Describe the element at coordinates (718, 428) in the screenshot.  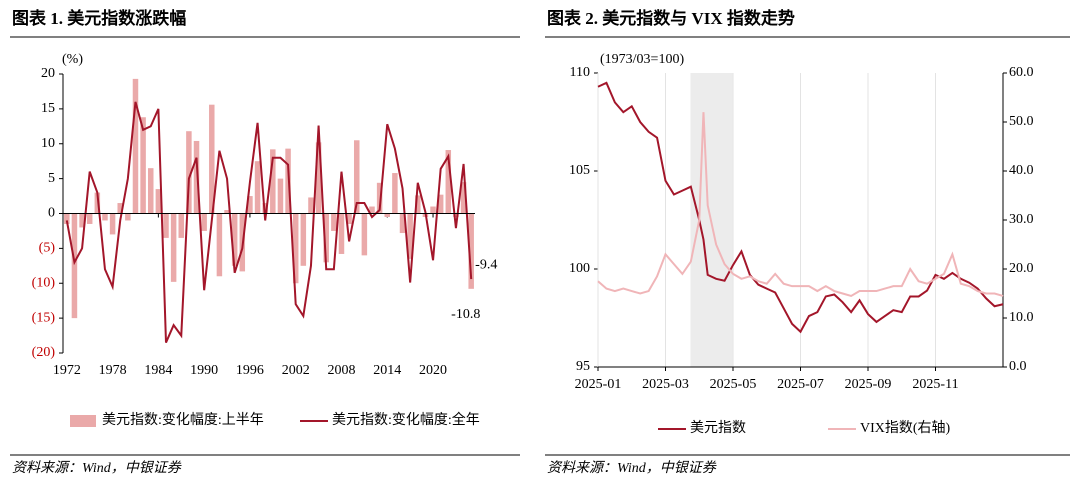
I see `legend-label: 美元指数` at that location.